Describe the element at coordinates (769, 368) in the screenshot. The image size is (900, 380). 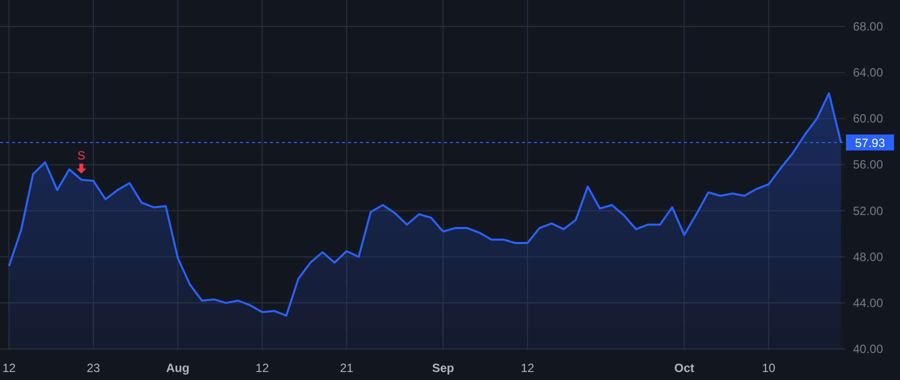
I see `x-tick-label: 10` at that location.